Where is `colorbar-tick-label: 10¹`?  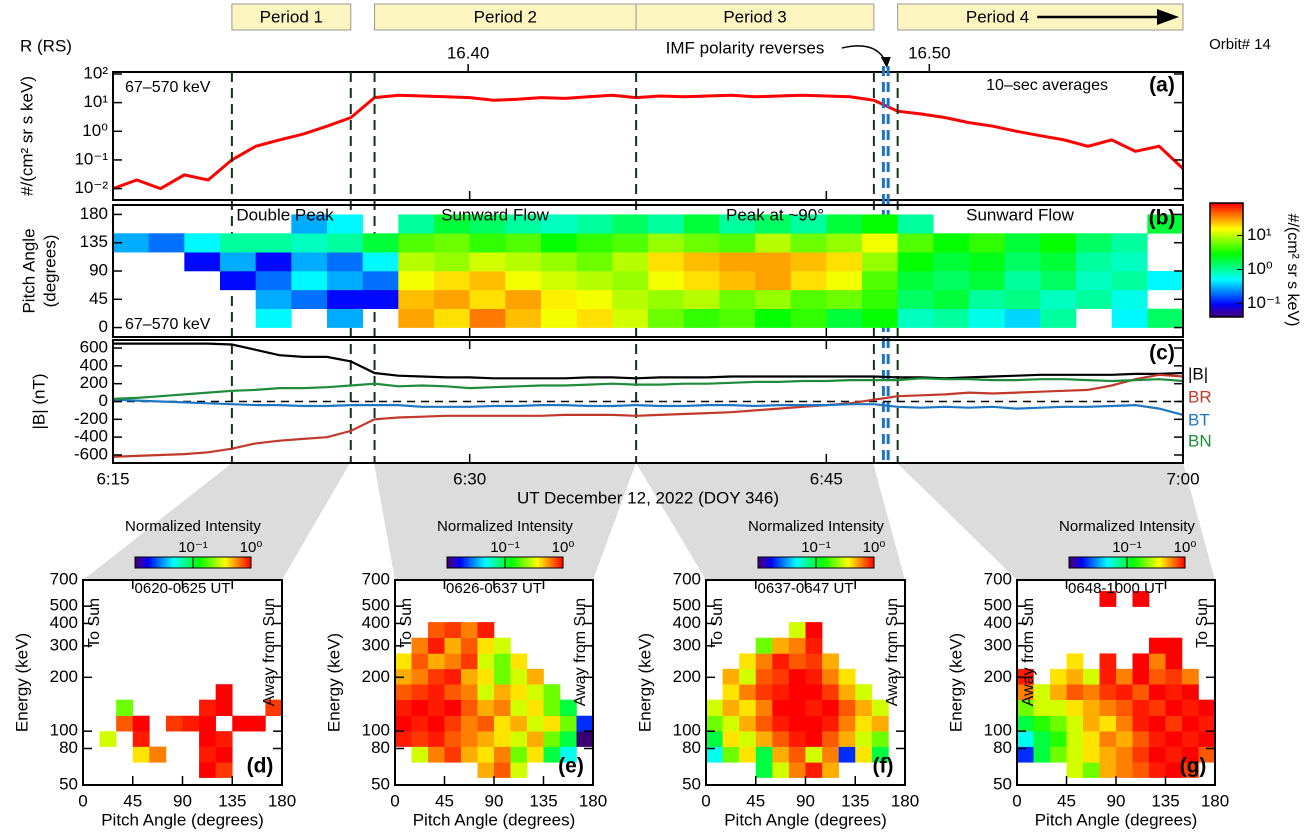 colorbar-tick-label: 10¹ is located at coordinates (1259, 234).